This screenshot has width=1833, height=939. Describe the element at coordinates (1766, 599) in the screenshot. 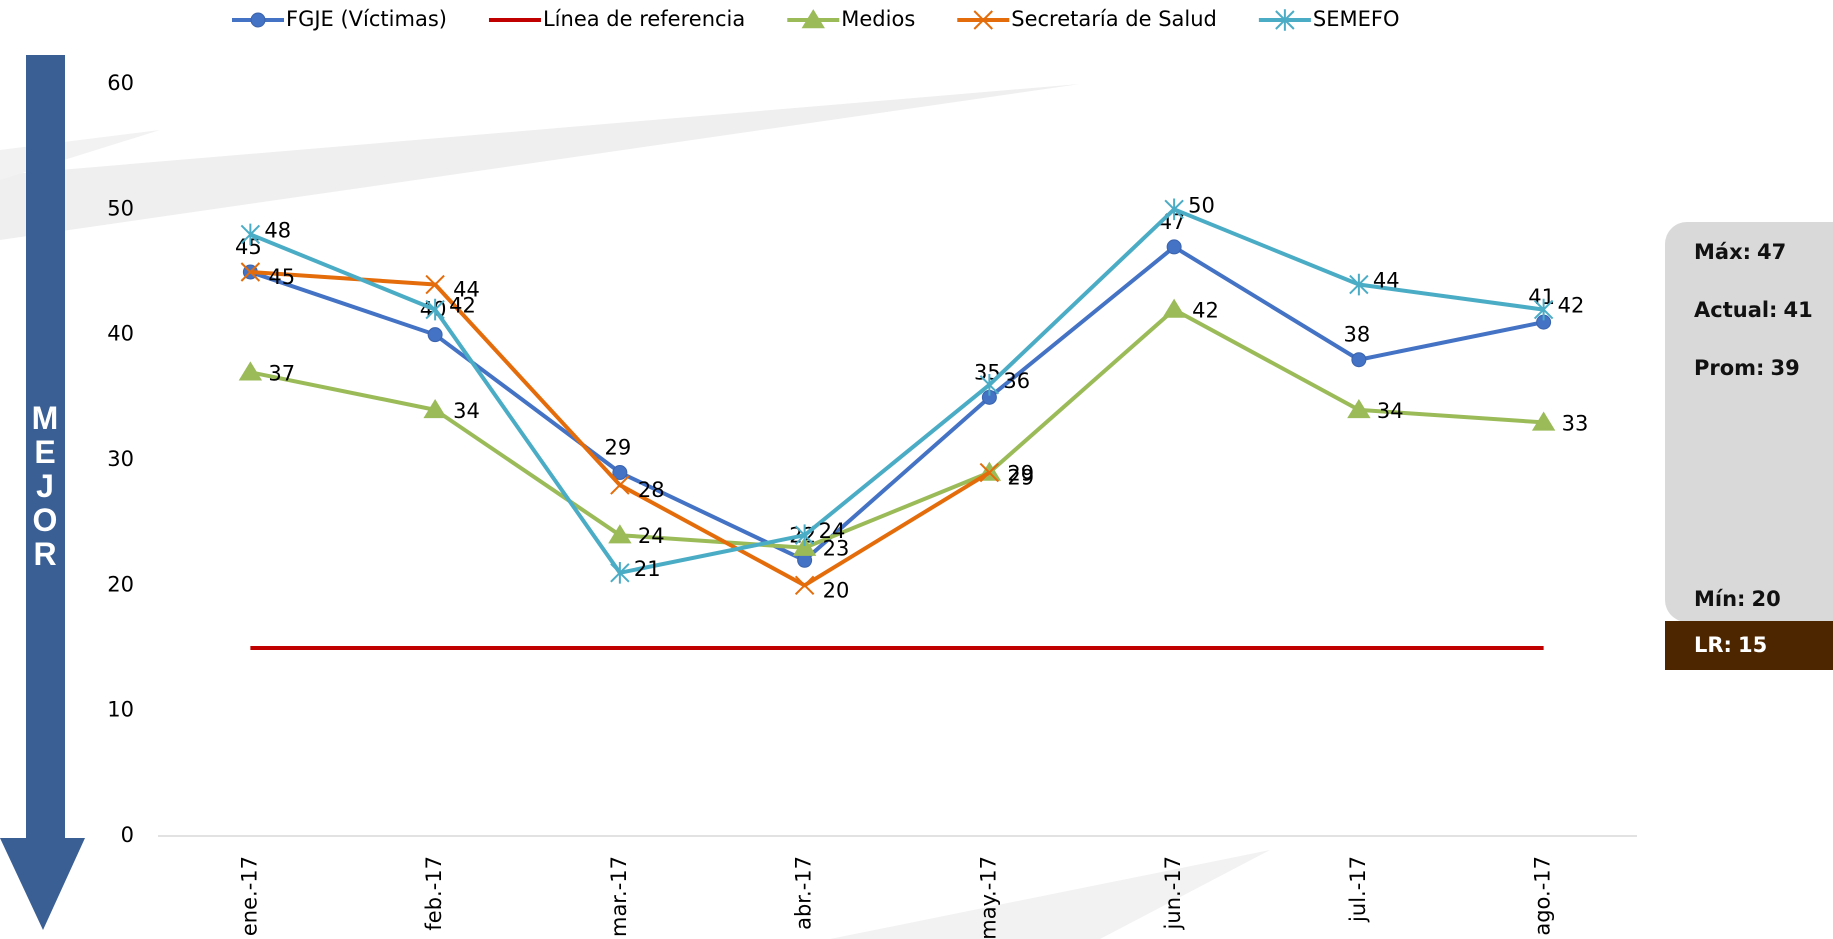

I see `stat-value: 20` at that location.